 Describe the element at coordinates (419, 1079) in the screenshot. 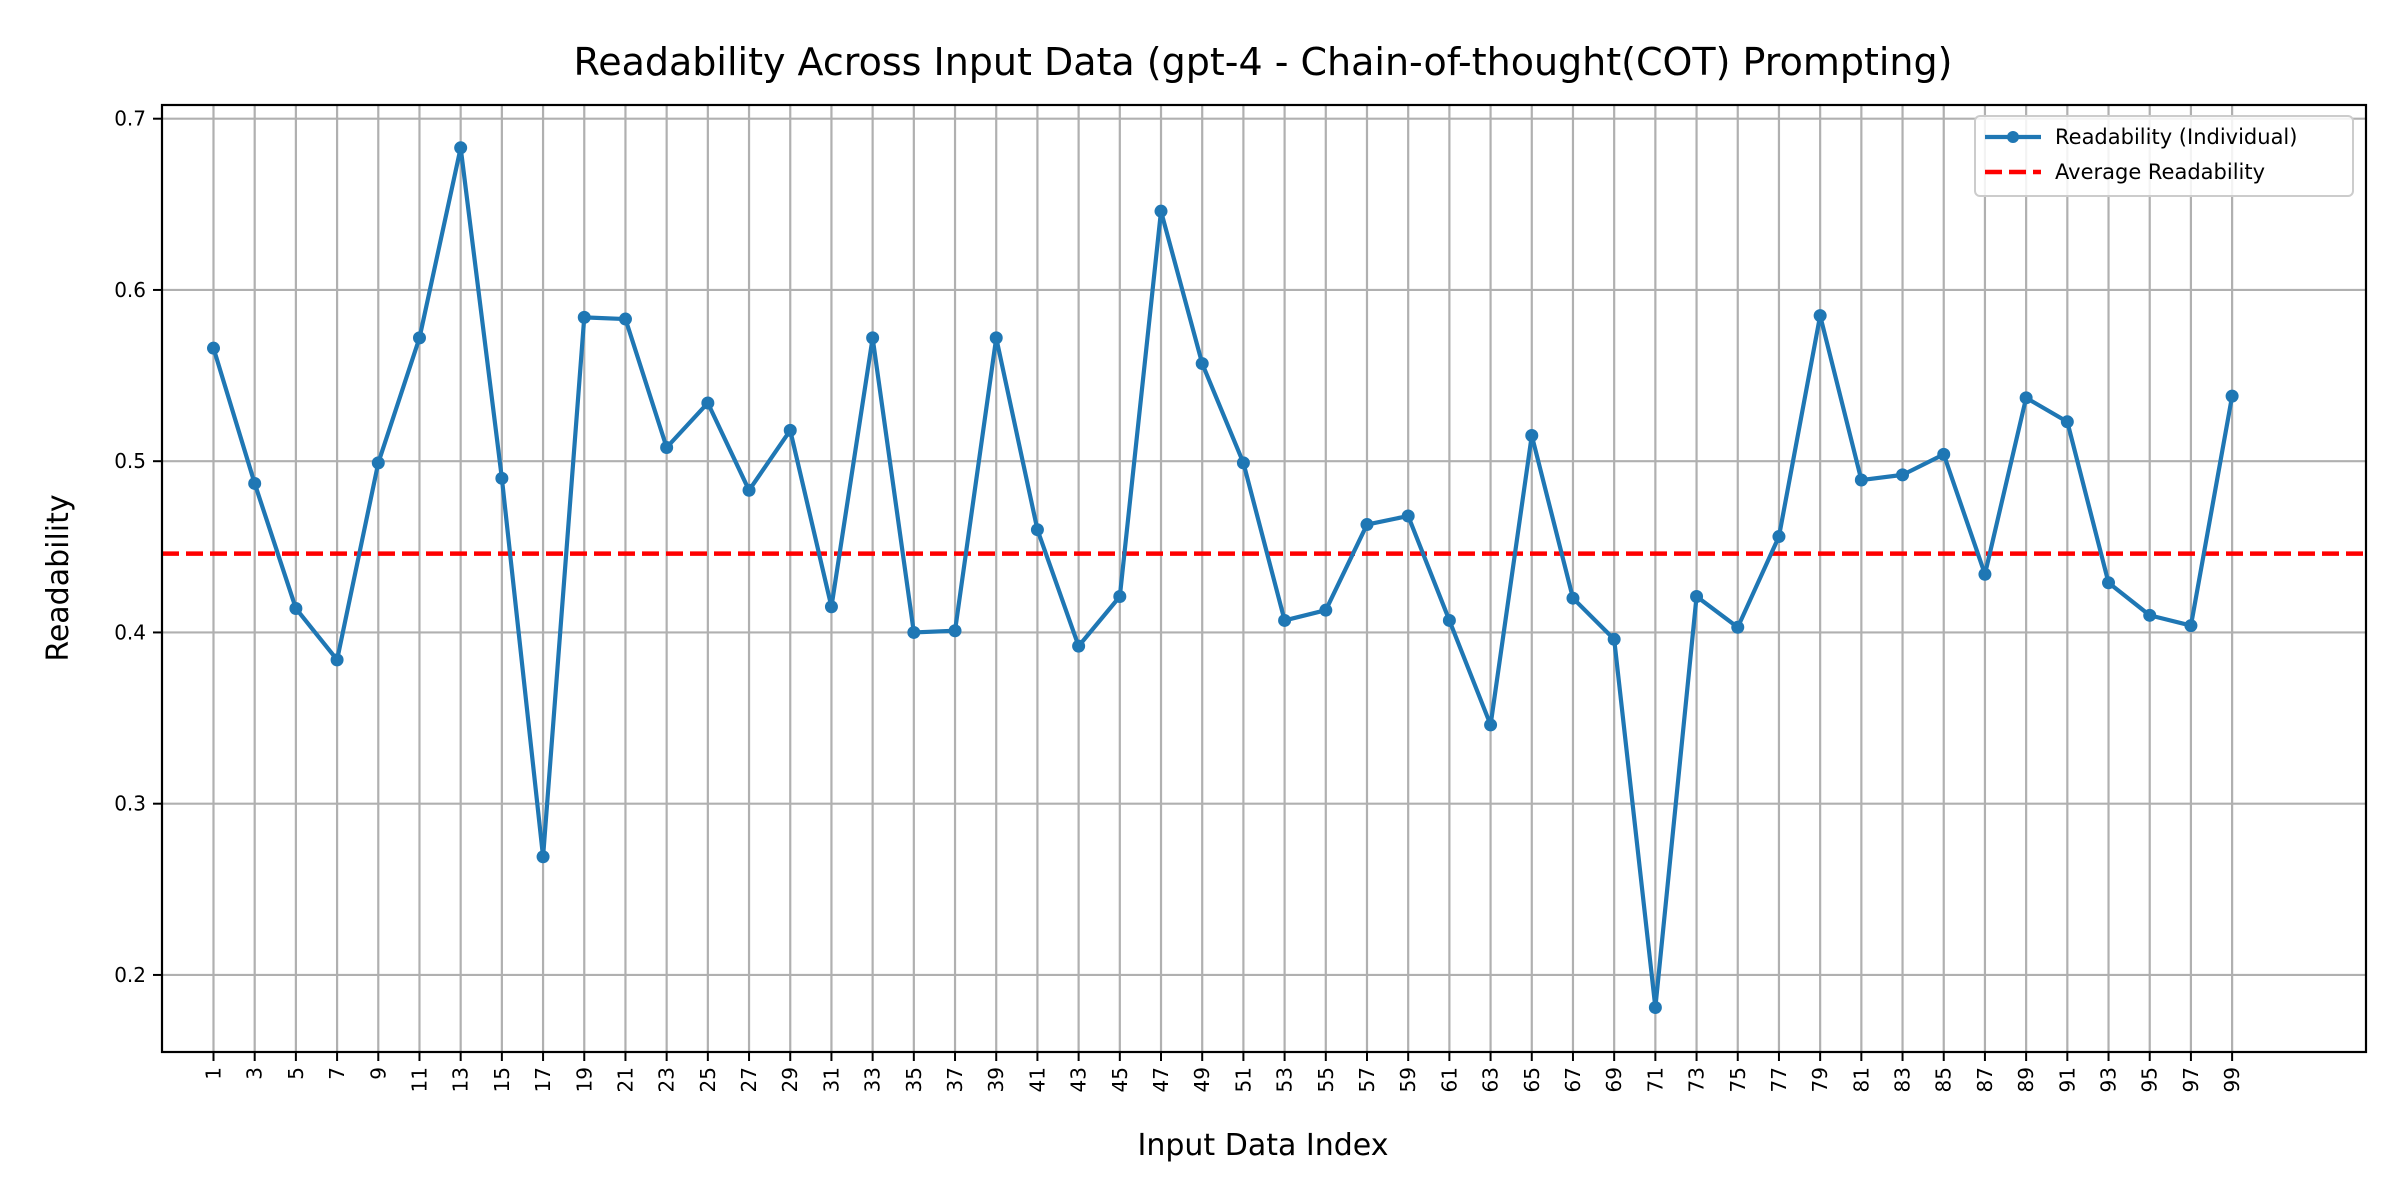

I see `x-tick-label: 11` at that location.